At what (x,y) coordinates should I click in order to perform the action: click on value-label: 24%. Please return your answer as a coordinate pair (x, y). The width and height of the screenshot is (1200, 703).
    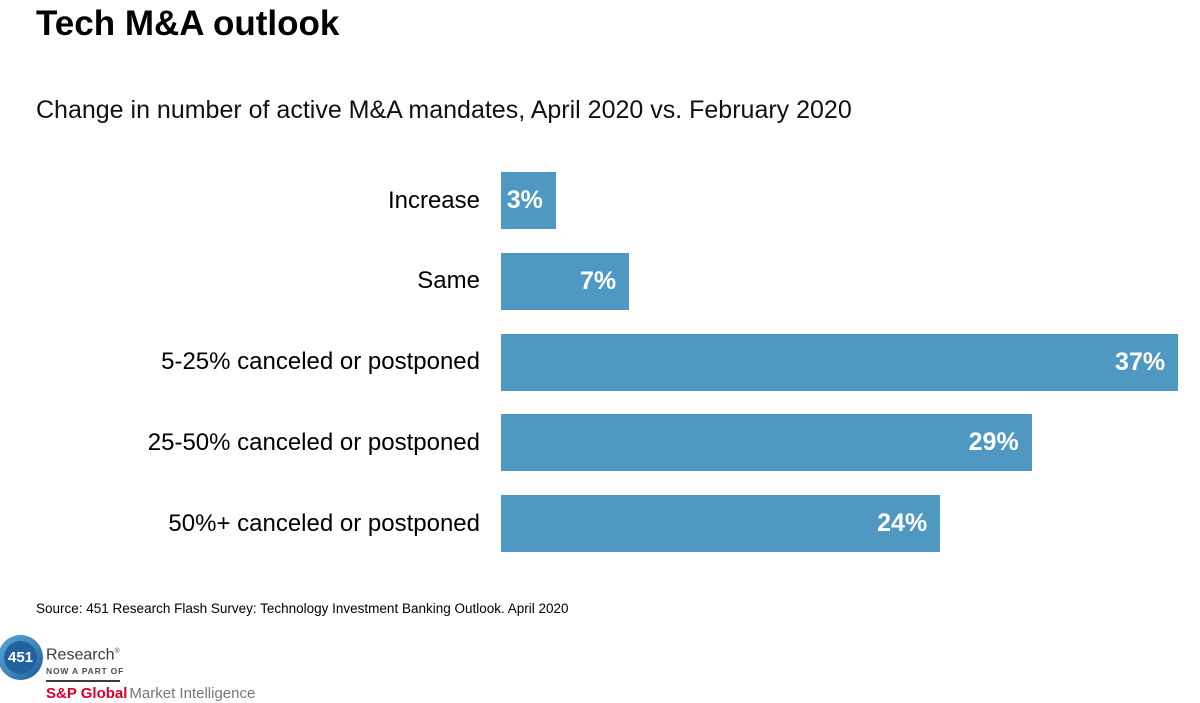
    Looking at the image, I should click on (902, 523).